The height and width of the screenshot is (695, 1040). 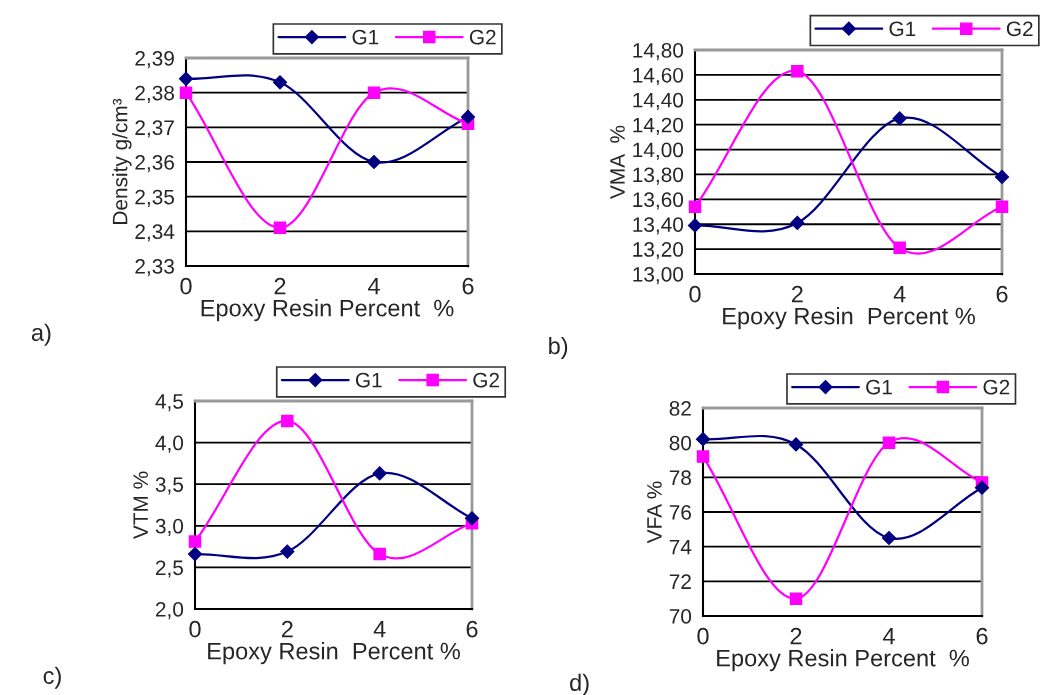 What do you see at coordinates (155, 198) in the screenshot?
I see `y-tick-label: 2,35` at bounding box center [155, 198].